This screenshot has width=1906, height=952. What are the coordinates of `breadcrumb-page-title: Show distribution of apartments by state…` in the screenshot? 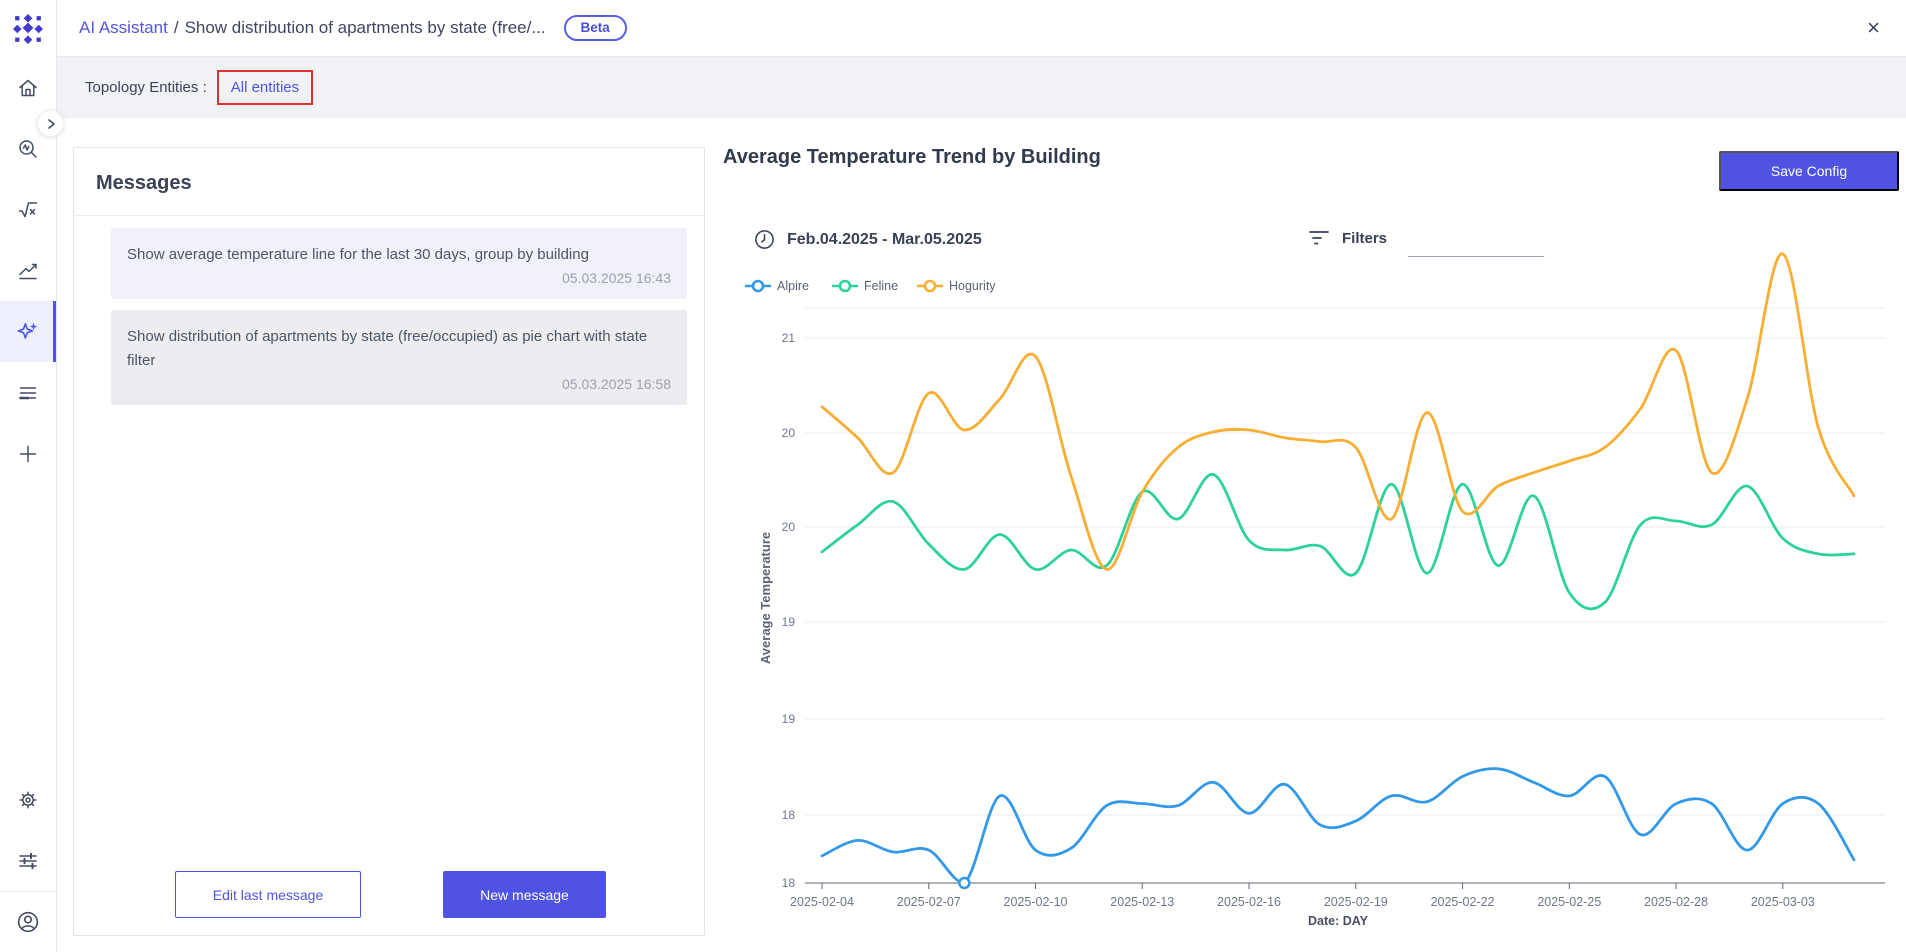 It's located at (365, 27).